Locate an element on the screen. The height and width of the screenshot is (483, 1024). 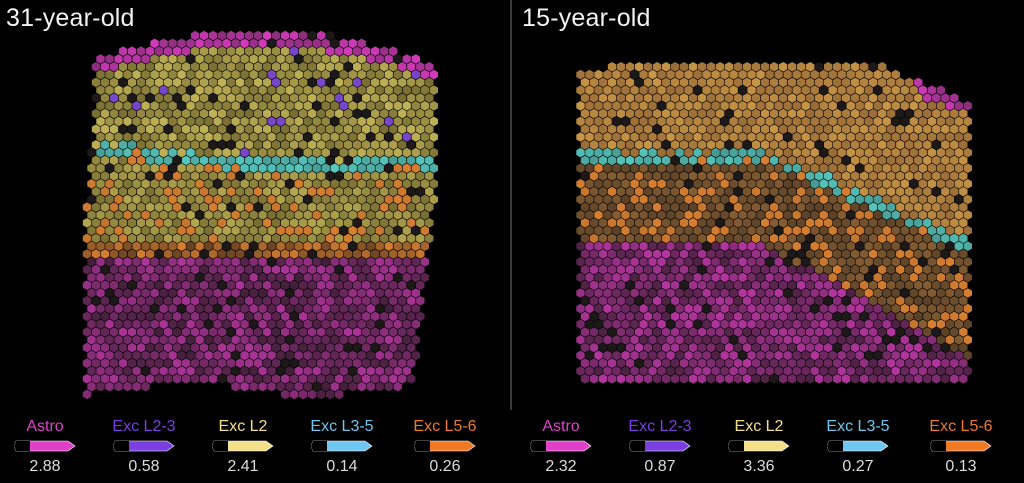
legend-item-astro: Astro 2.88 is located at coordinates (45, 447).